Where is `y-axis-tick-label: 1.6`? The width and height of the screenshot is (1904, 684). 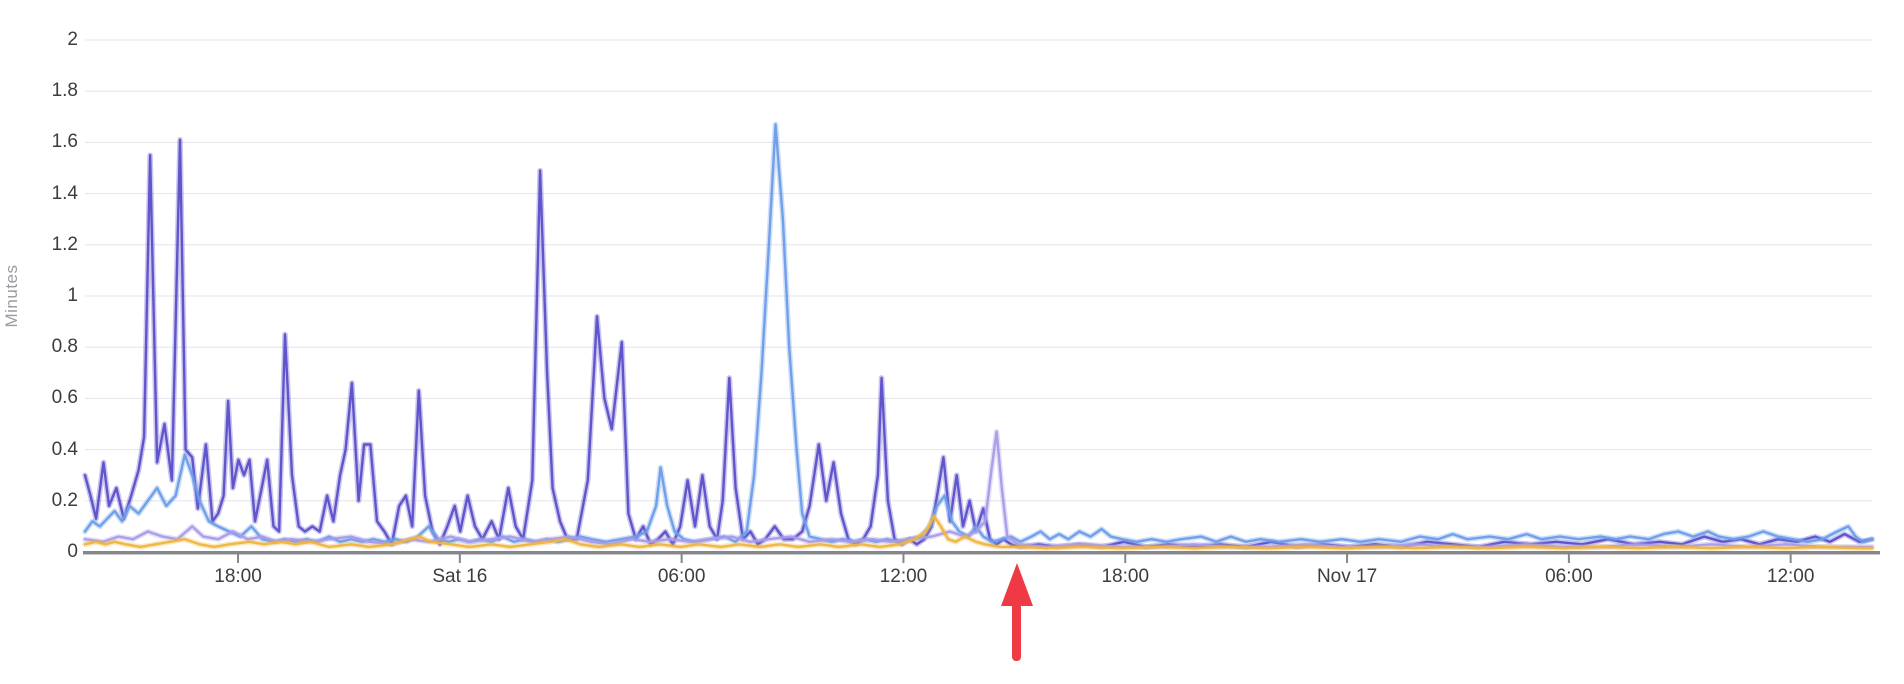 y-axis-tick-label: 1.6 is located at coordinates (64, 142).